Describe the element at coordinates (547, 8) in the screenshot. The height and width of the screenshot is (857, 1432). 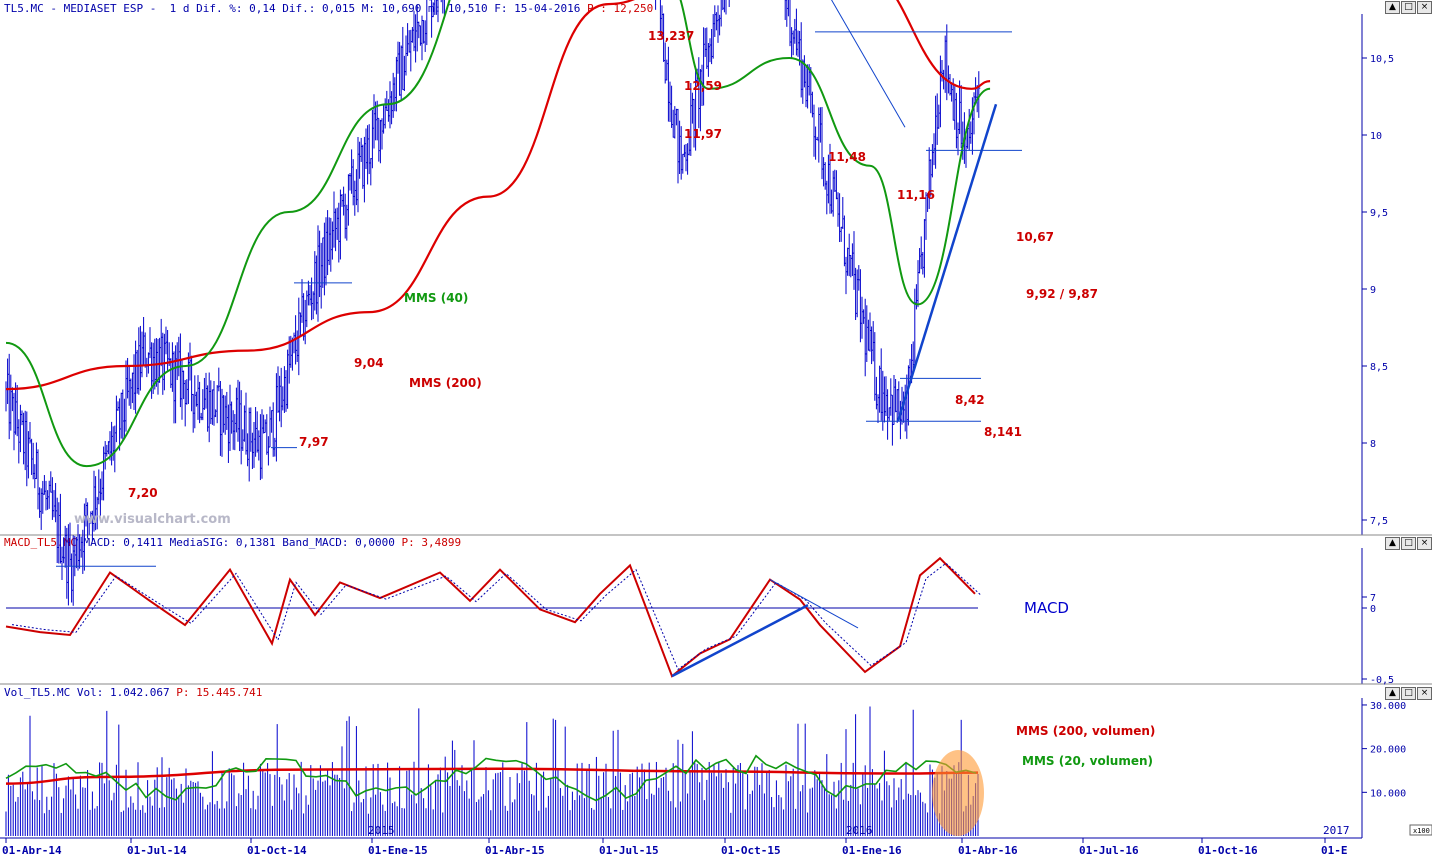
I see `date-value: 15-04-2016` at that location.